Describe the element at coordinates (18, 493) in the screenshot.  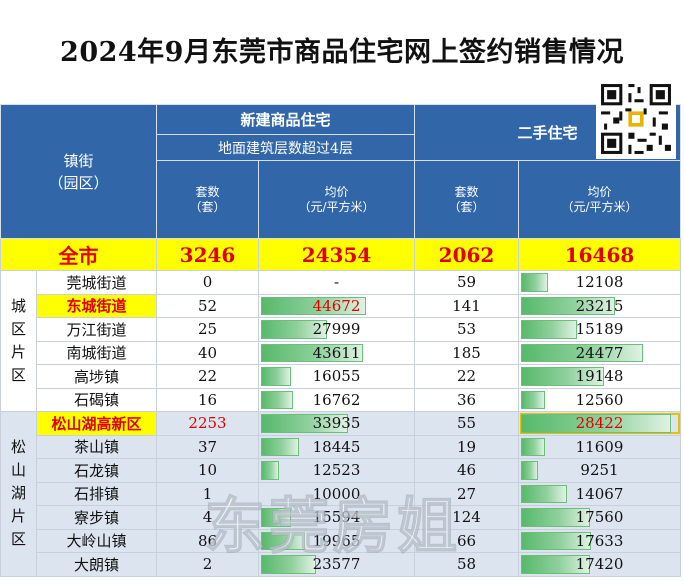
I see `area-label-text: 松山湖片区` at that location.